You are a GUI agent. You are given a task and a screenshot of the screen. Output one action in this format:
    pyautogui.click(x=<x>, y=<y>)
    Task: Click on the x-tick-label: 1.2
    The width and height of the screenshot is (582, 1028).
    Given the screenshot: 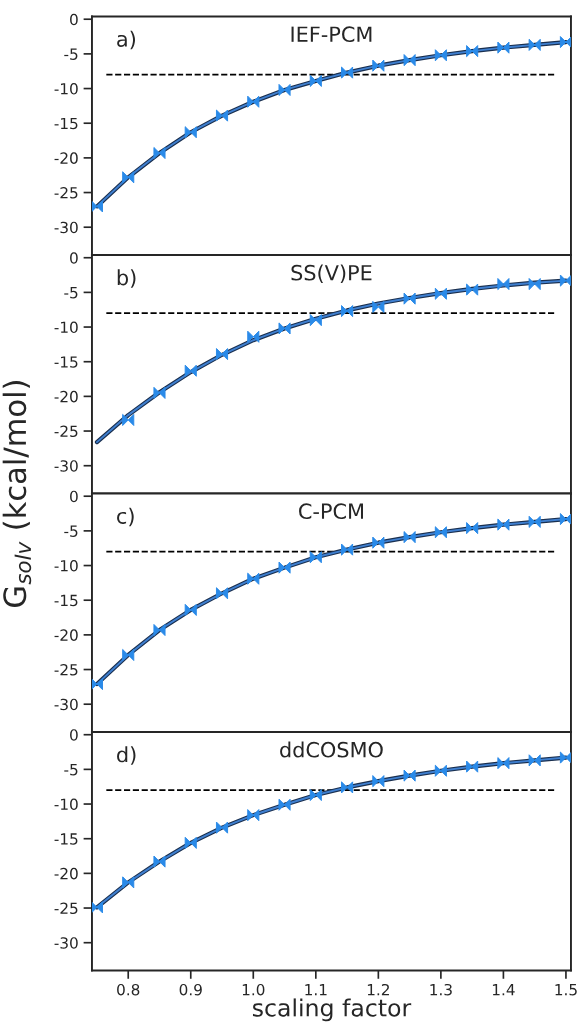 What is the action you would take?
    pyautogui.click(x=378, y=989)
    